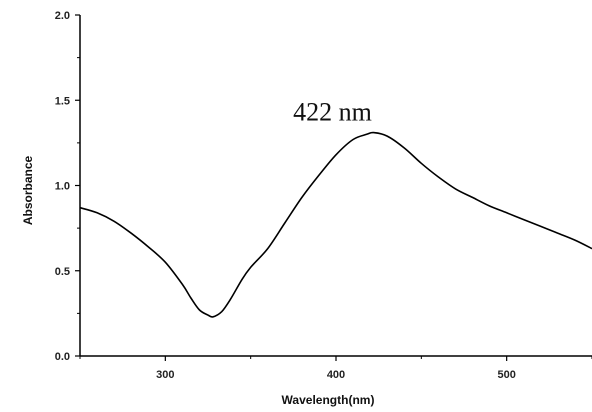 The image size is (592, 412). Describe the element at coordinates (165, 375) in the screenshot. I see `x-tick-label: 300` at that location.